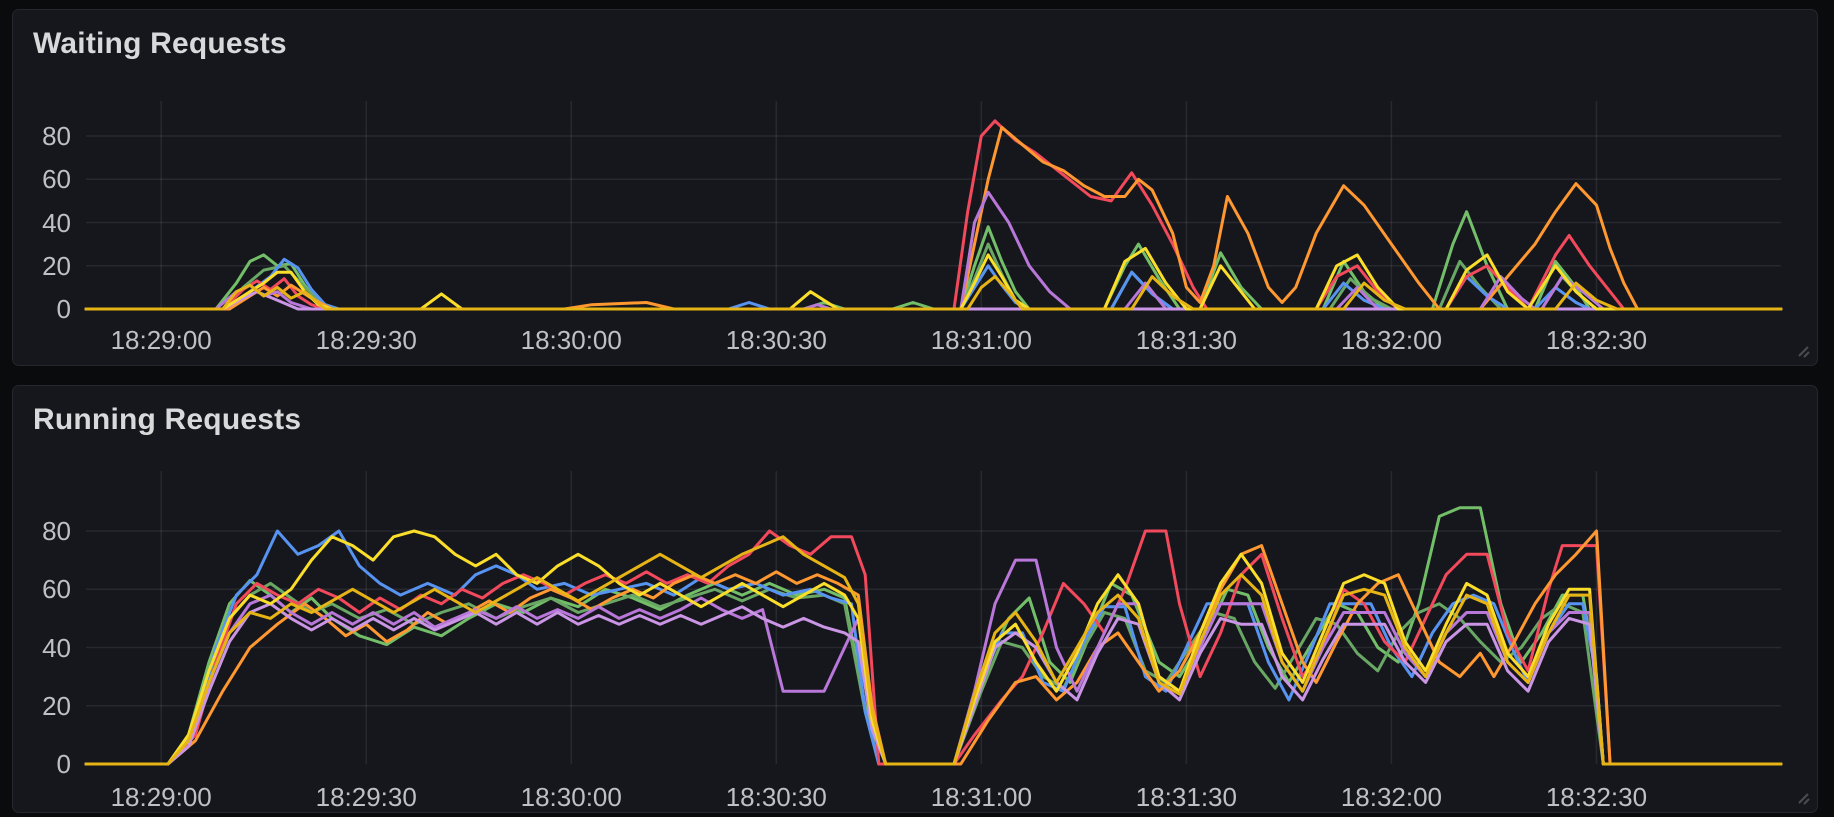  I want to click on series-line-yellow, so click(933, 278).